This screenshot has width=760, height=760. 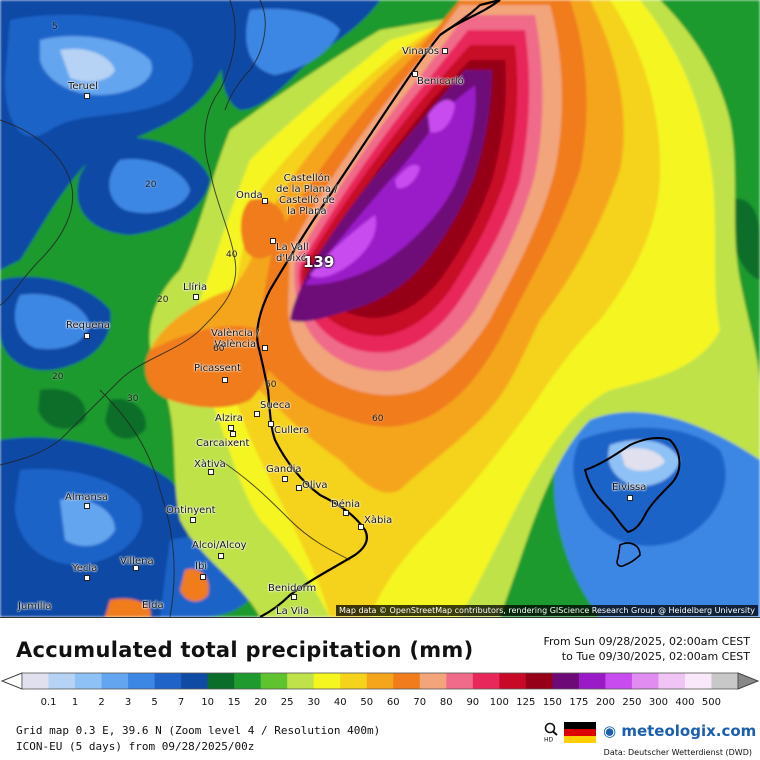 What do you see at coordinates (711, 702) in the screenshot?
I see `scale-tick-label: 500` at bounding box center [711, 702].